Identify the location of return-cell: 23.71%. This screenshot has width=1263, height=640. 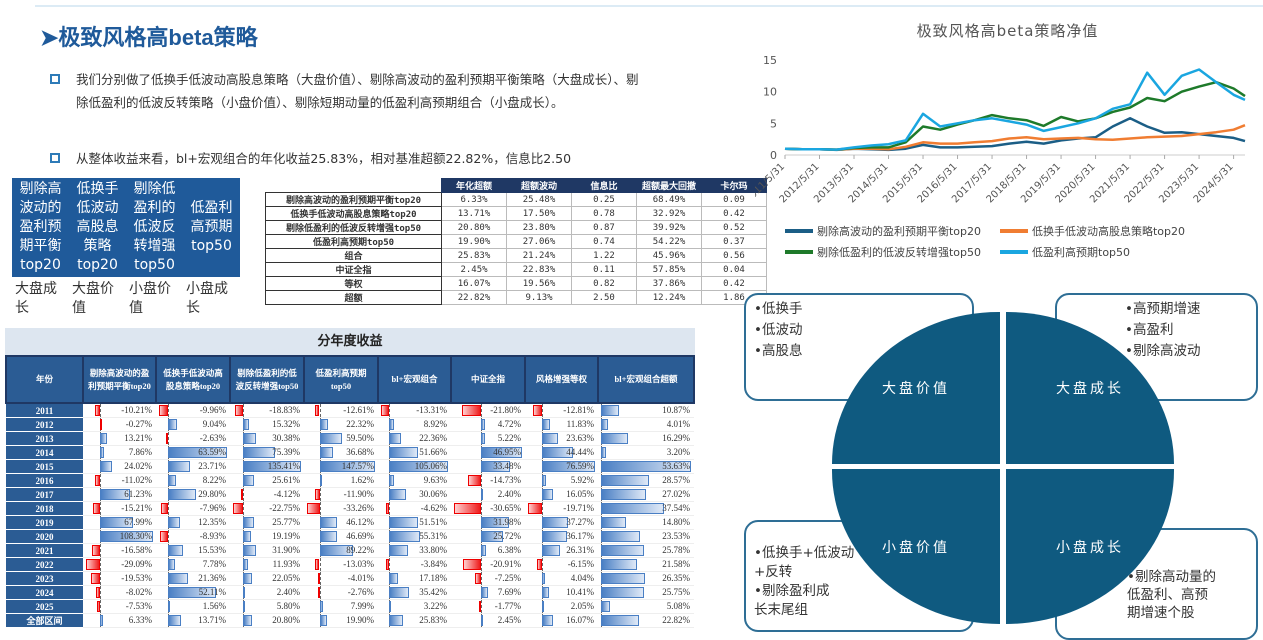
(193, 466).